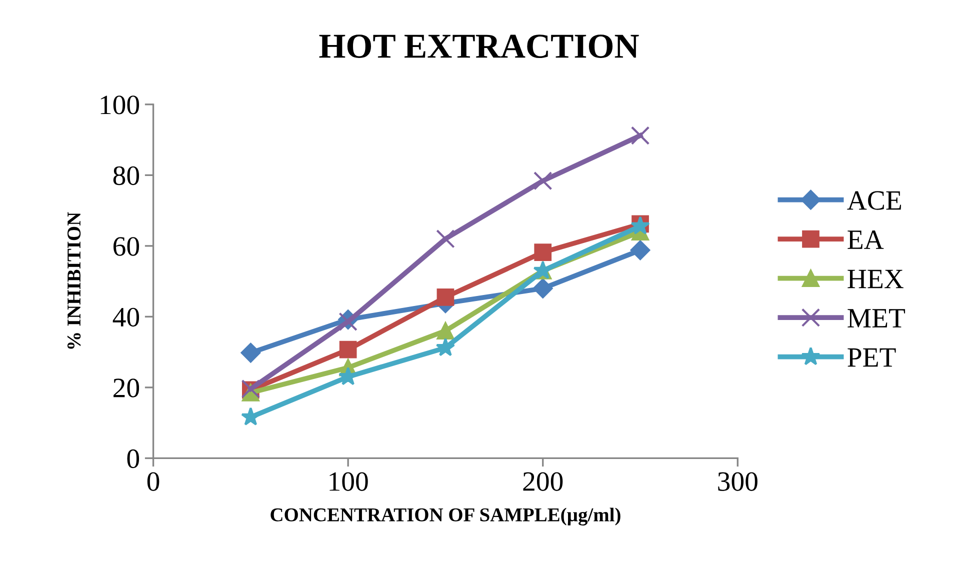 The width and height of the screenshot is (958, 580). Describe the element at coordinates (74, 280) in the screenshot. I see `y-axis-title: % INHIBITION` at that location.